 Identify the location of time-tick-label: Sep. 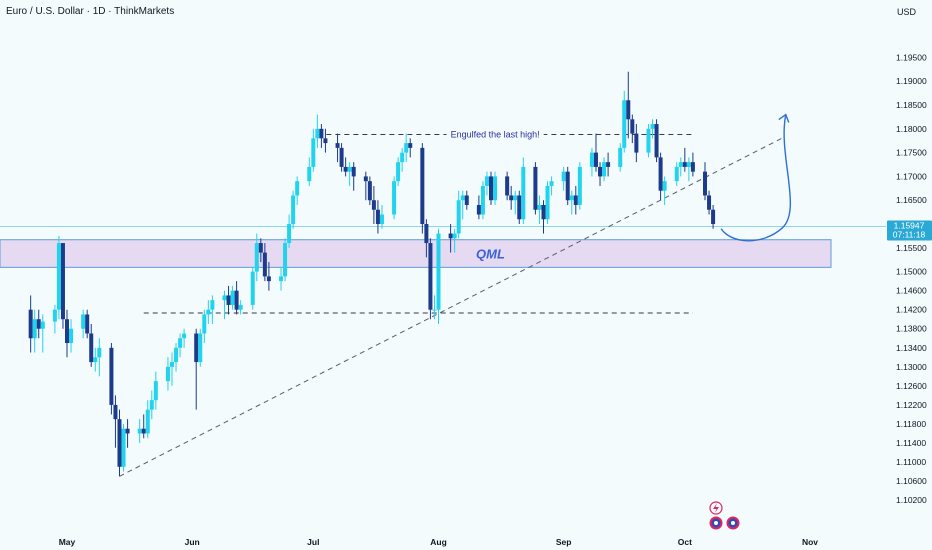
(564, 542).